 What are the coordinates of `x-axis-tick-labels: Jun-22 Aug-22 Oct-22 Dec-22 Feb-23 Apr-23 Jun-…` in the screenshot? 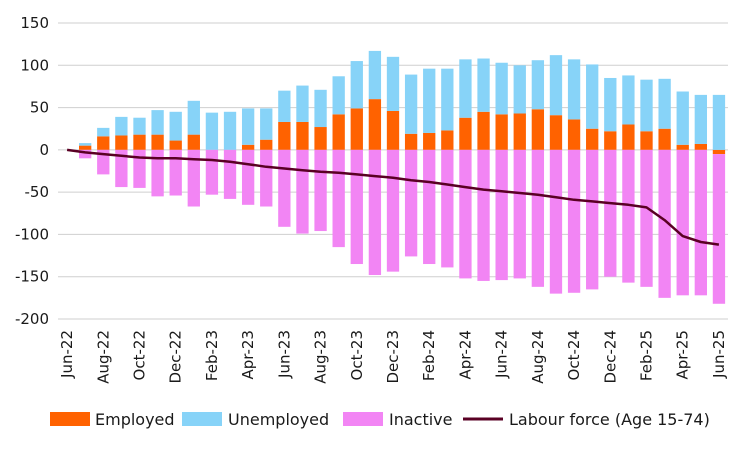 It's located at (393, 357).